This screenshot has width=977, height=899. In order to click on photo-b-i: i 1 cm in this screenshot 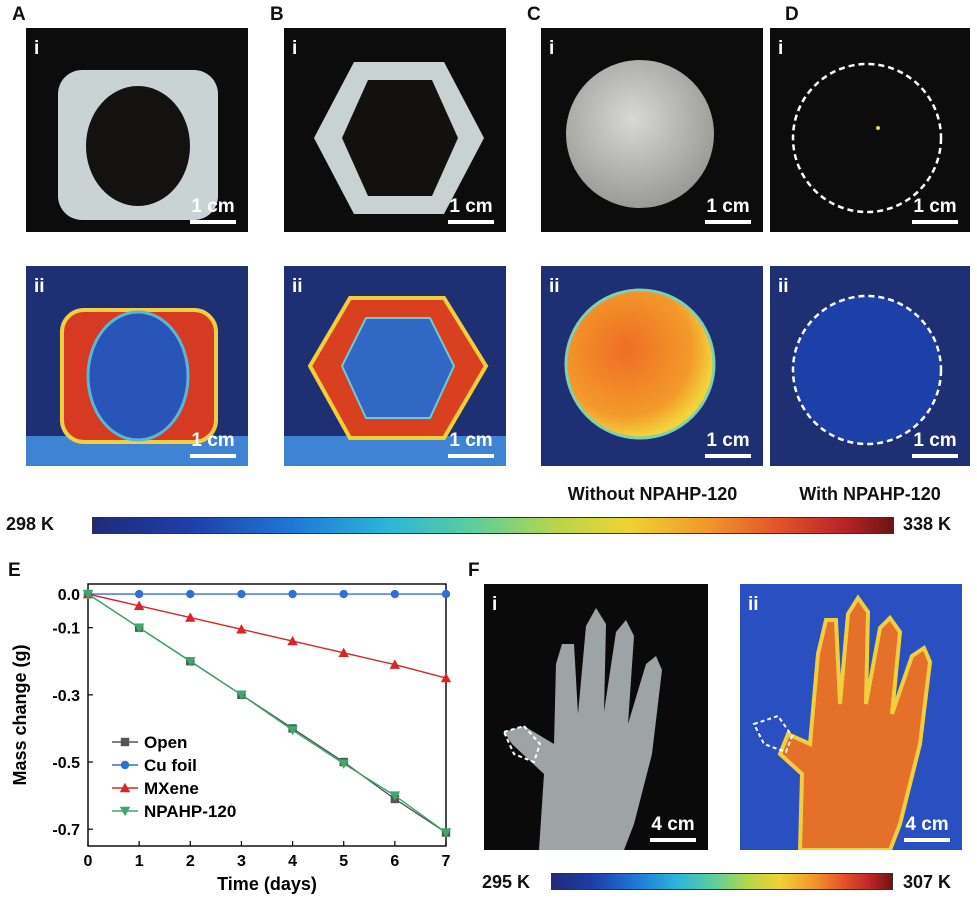, I will do `click(395, 130)`.